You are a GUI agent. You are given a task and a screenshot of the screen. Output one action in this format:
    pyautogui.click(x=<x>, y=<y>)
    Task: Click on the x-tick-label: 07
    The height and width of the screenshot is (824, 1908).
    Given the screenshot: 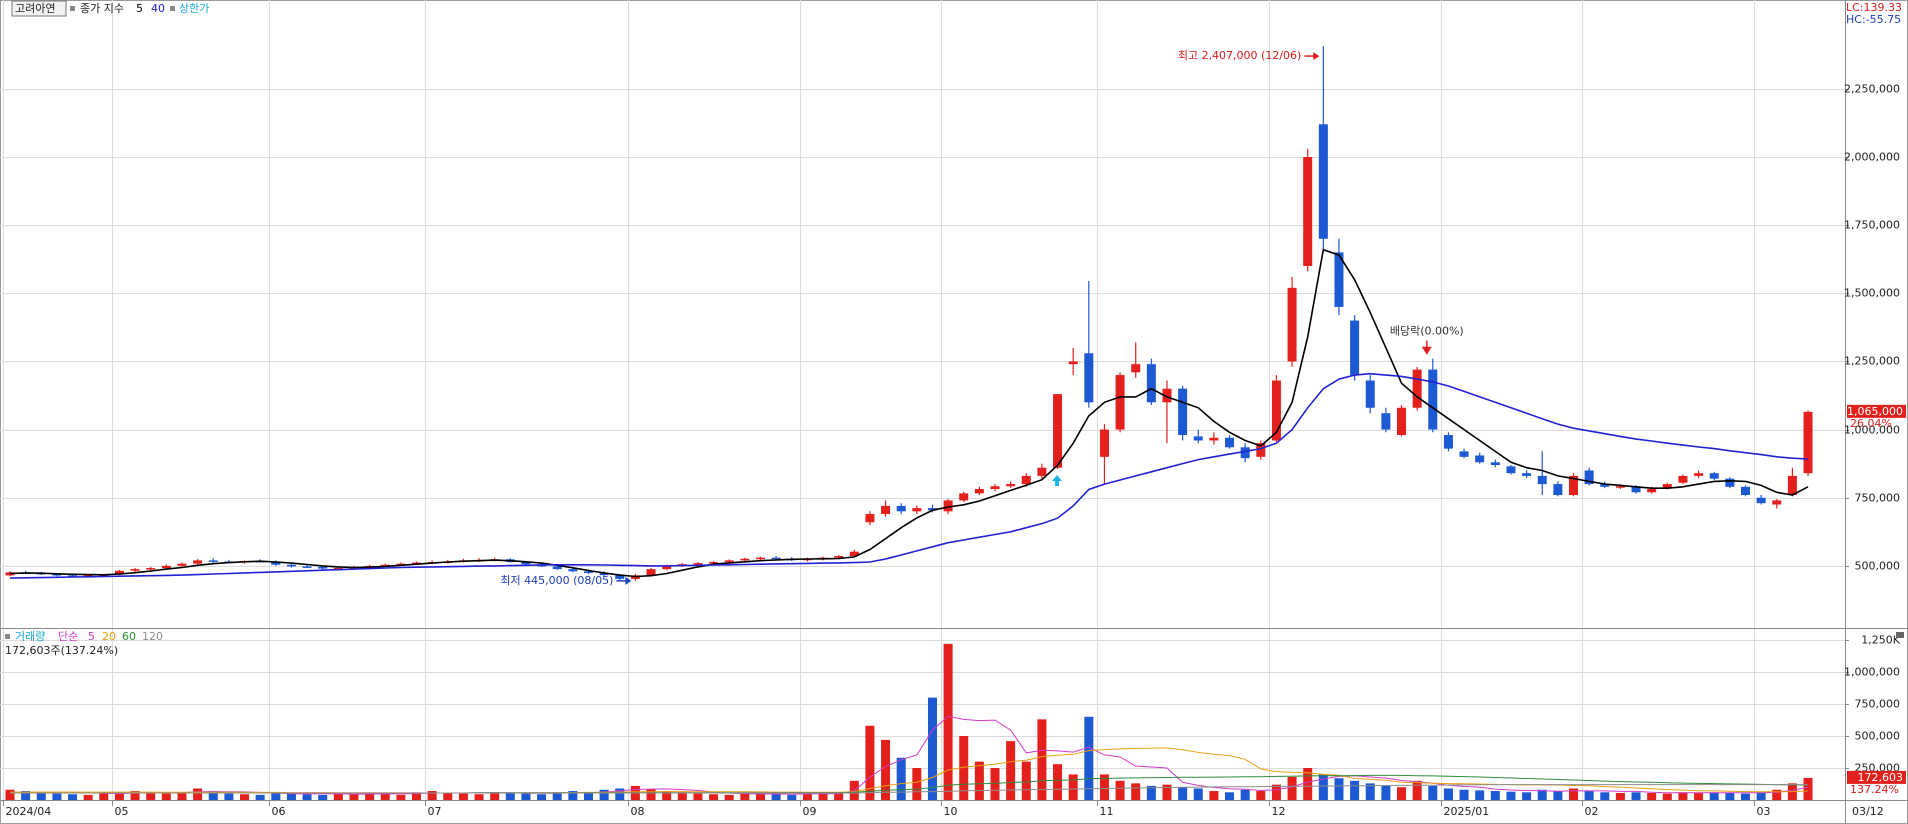 What is the action you would take?
    pyautogui.click(x=435, y=811)
    